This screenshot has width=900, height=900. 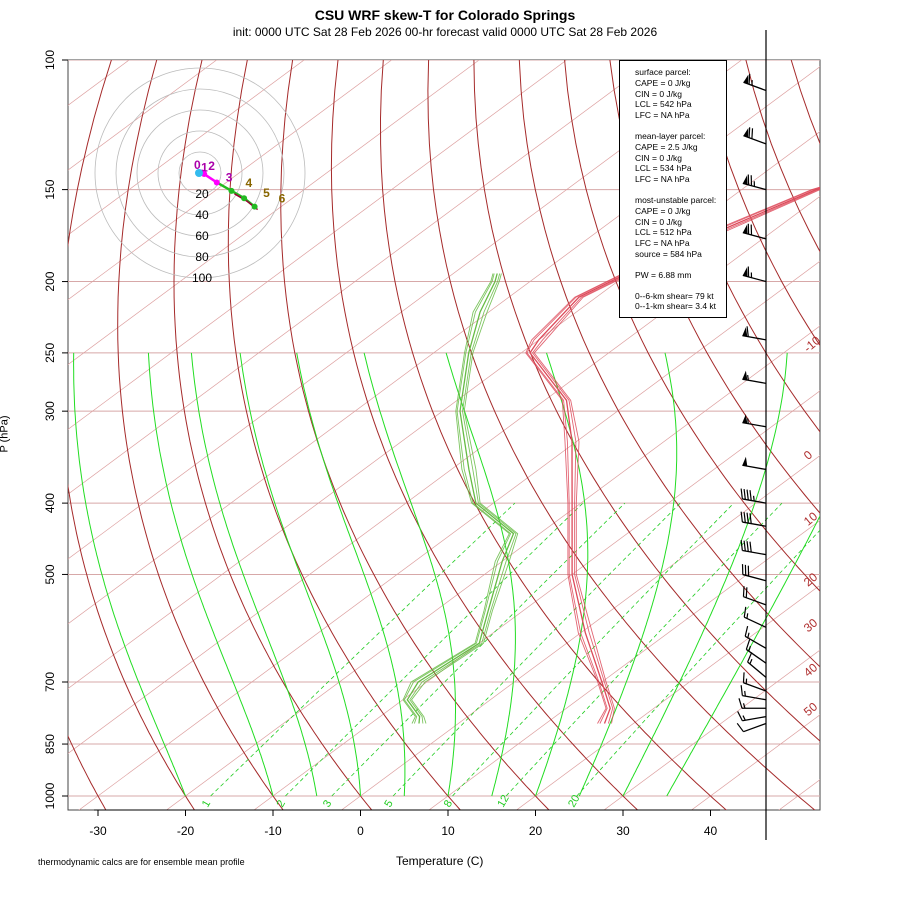 I want to click on mixing-ratio-label: 20, so click(x=574, y=801).